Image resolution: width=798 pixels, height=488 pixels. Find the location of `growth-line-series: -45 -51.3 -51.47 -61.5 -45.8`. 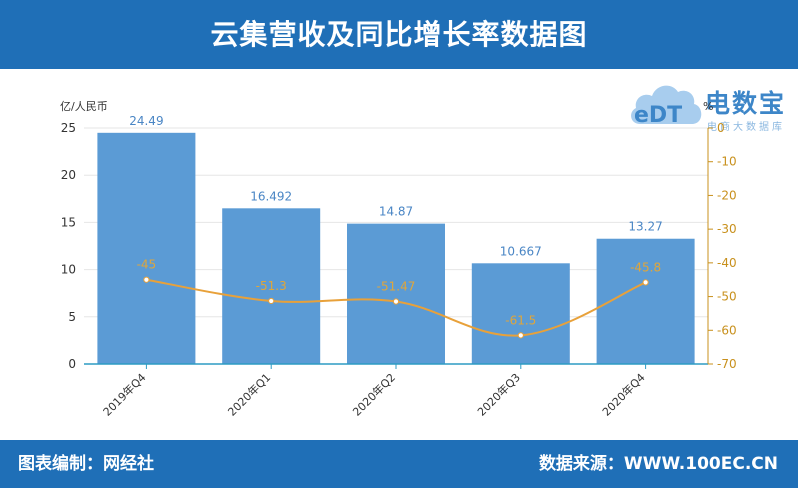

growth-line-series: -45 -51.3 -51.47 -61.5 -45.8 is located at coordinates (399, 298).